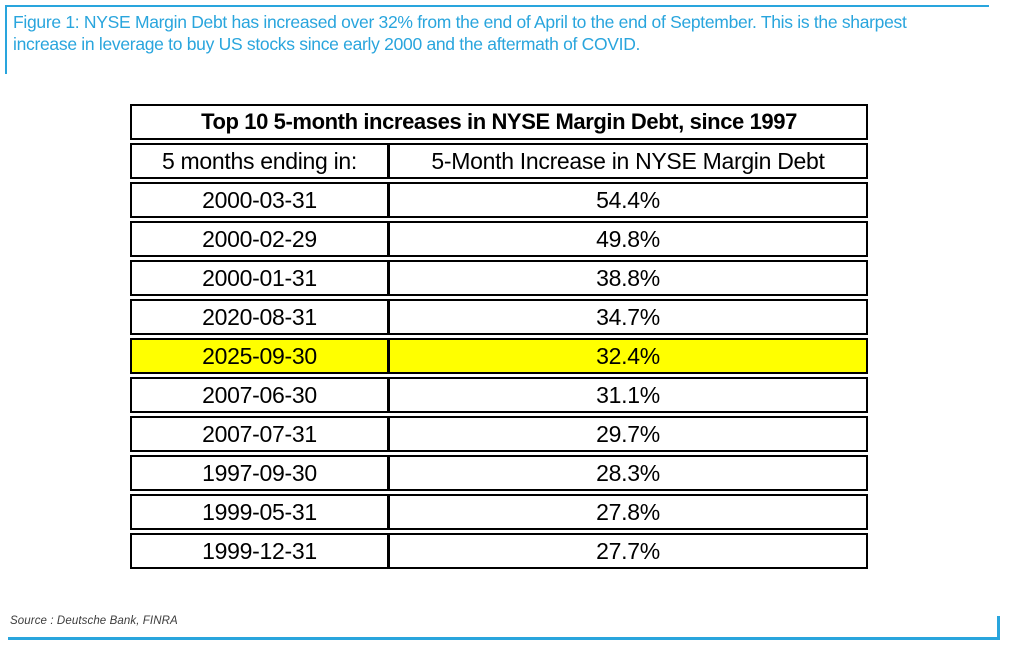  I want to click on cell-date: 2025-09-30, so click(260, 356).